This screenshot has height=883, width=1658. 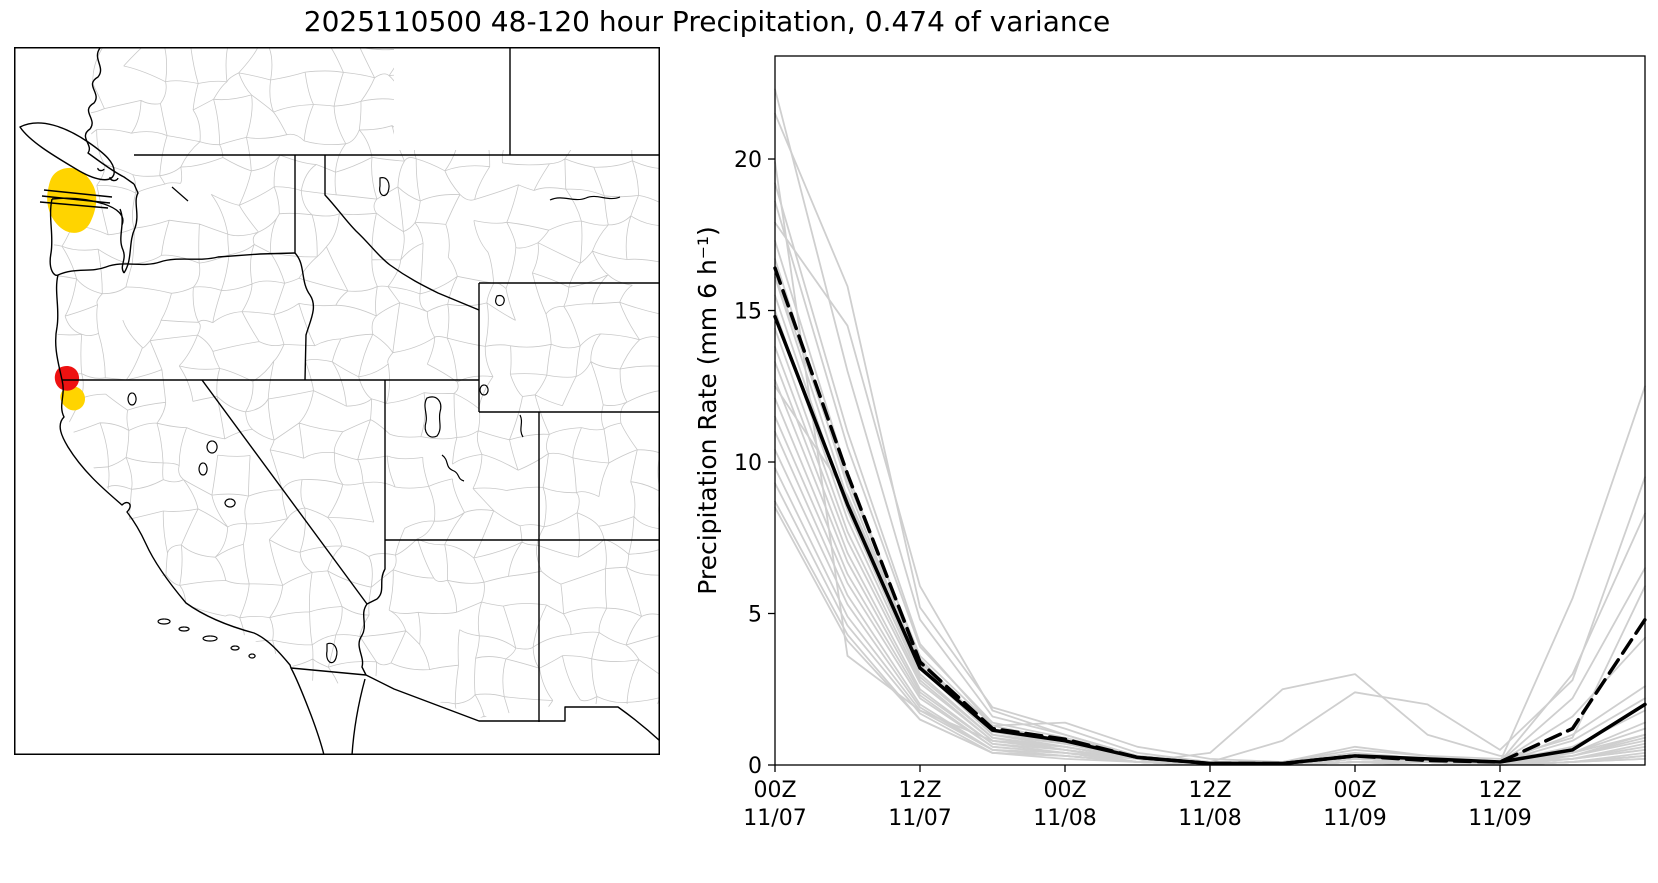 I want to click on pacific-coast, so click(x=187, y=476).